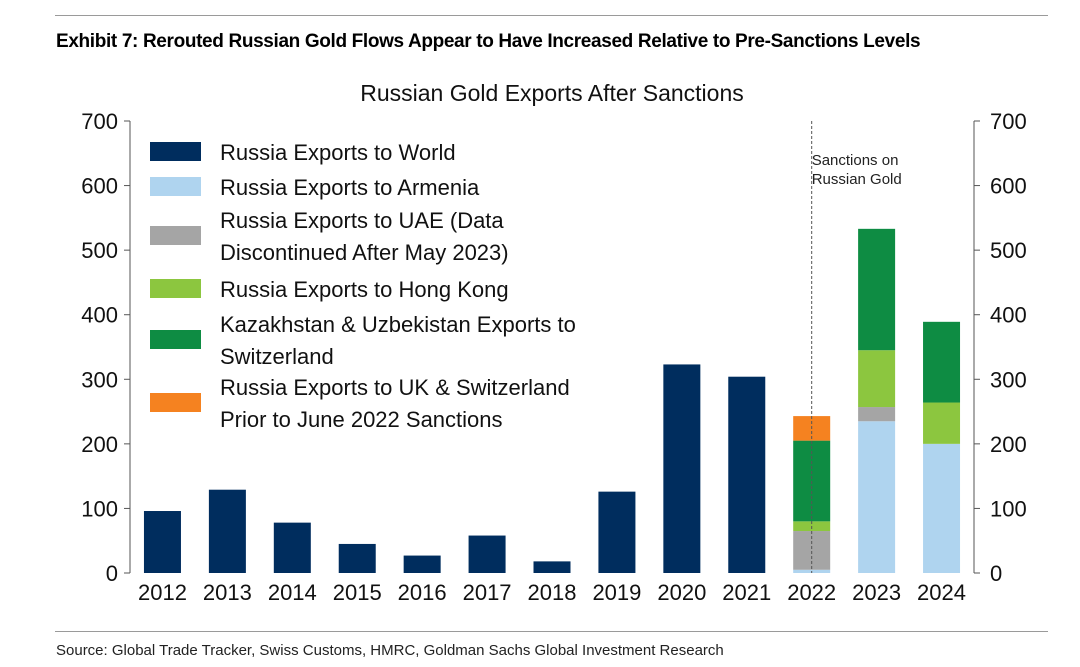 The image size is (1080, 667). Describe the element at coordinates (1008, 444) in the screenshot. I see `right-y-tick-label: 200` at that location.